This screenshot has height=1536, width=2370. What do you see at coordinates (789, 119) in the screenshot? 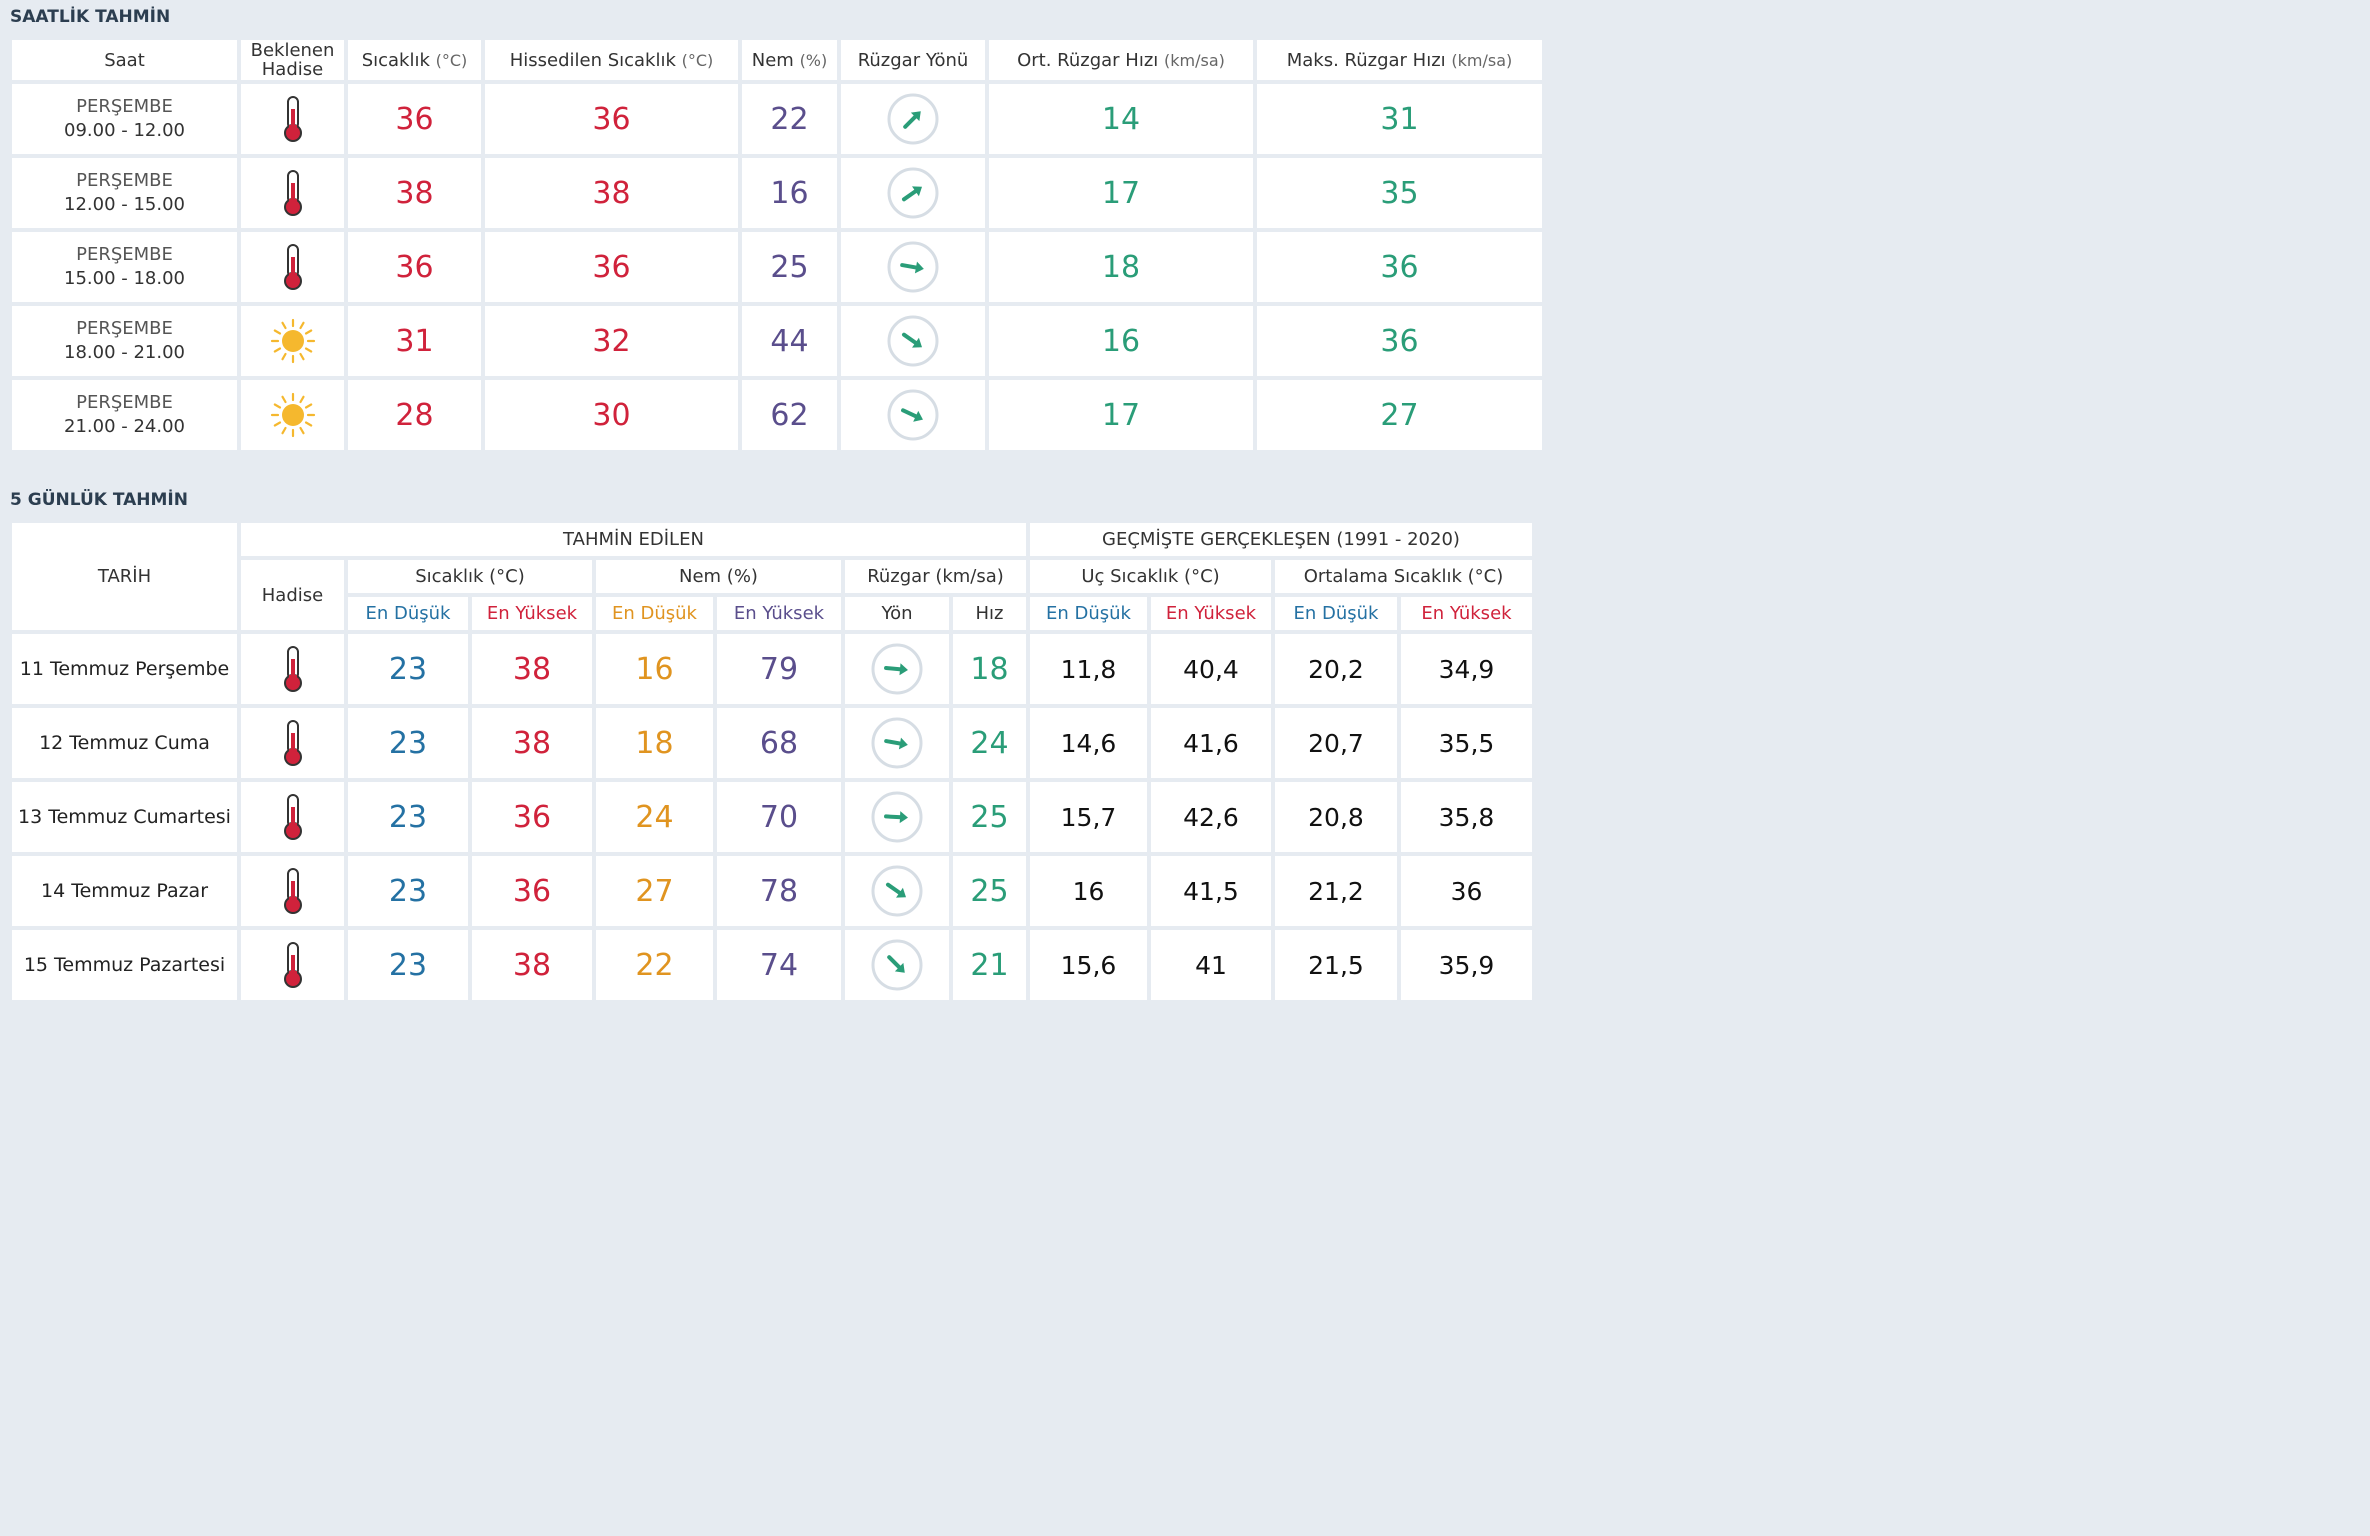
I see `humidity: 22` at bounding box center [789, 119].